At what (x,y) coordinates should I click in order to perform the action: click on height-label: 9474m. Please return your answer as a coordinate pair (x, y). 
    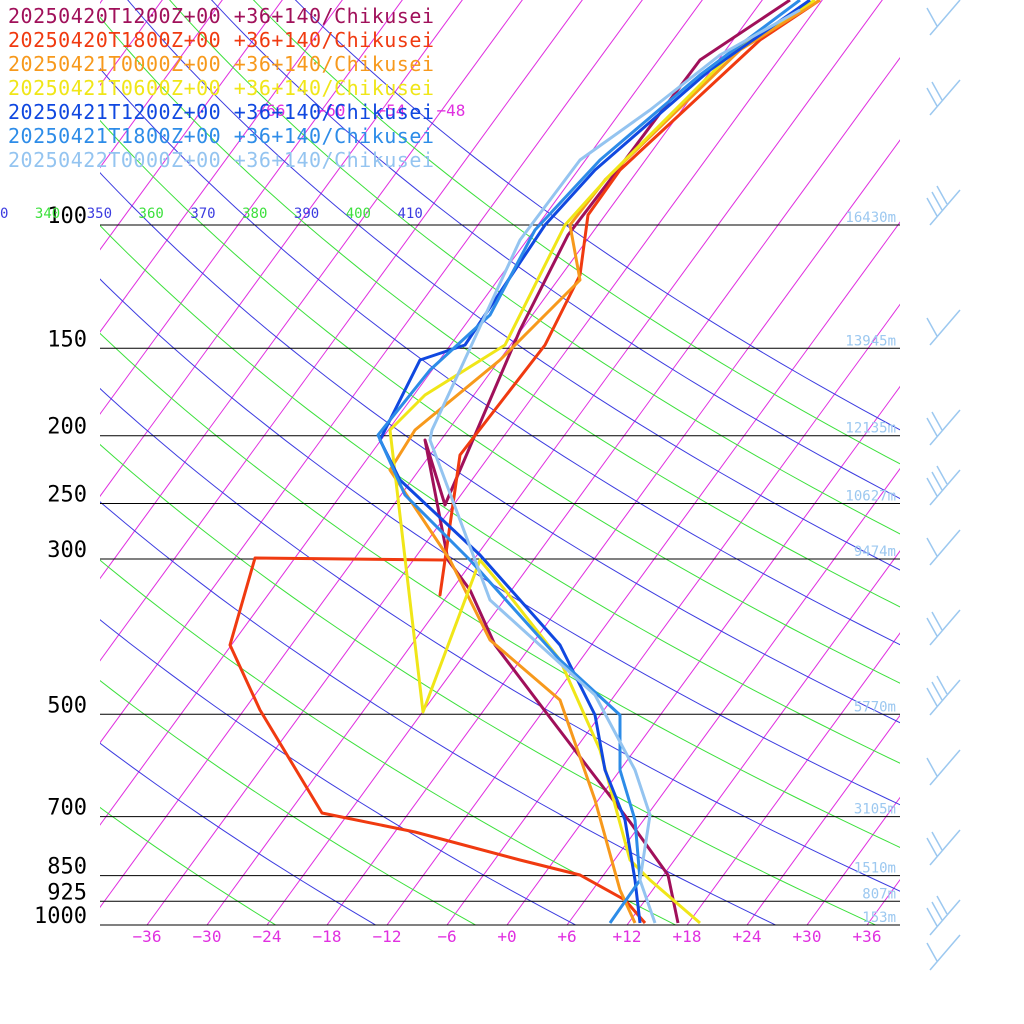
    Looking at the image, I should click on (875, 552).